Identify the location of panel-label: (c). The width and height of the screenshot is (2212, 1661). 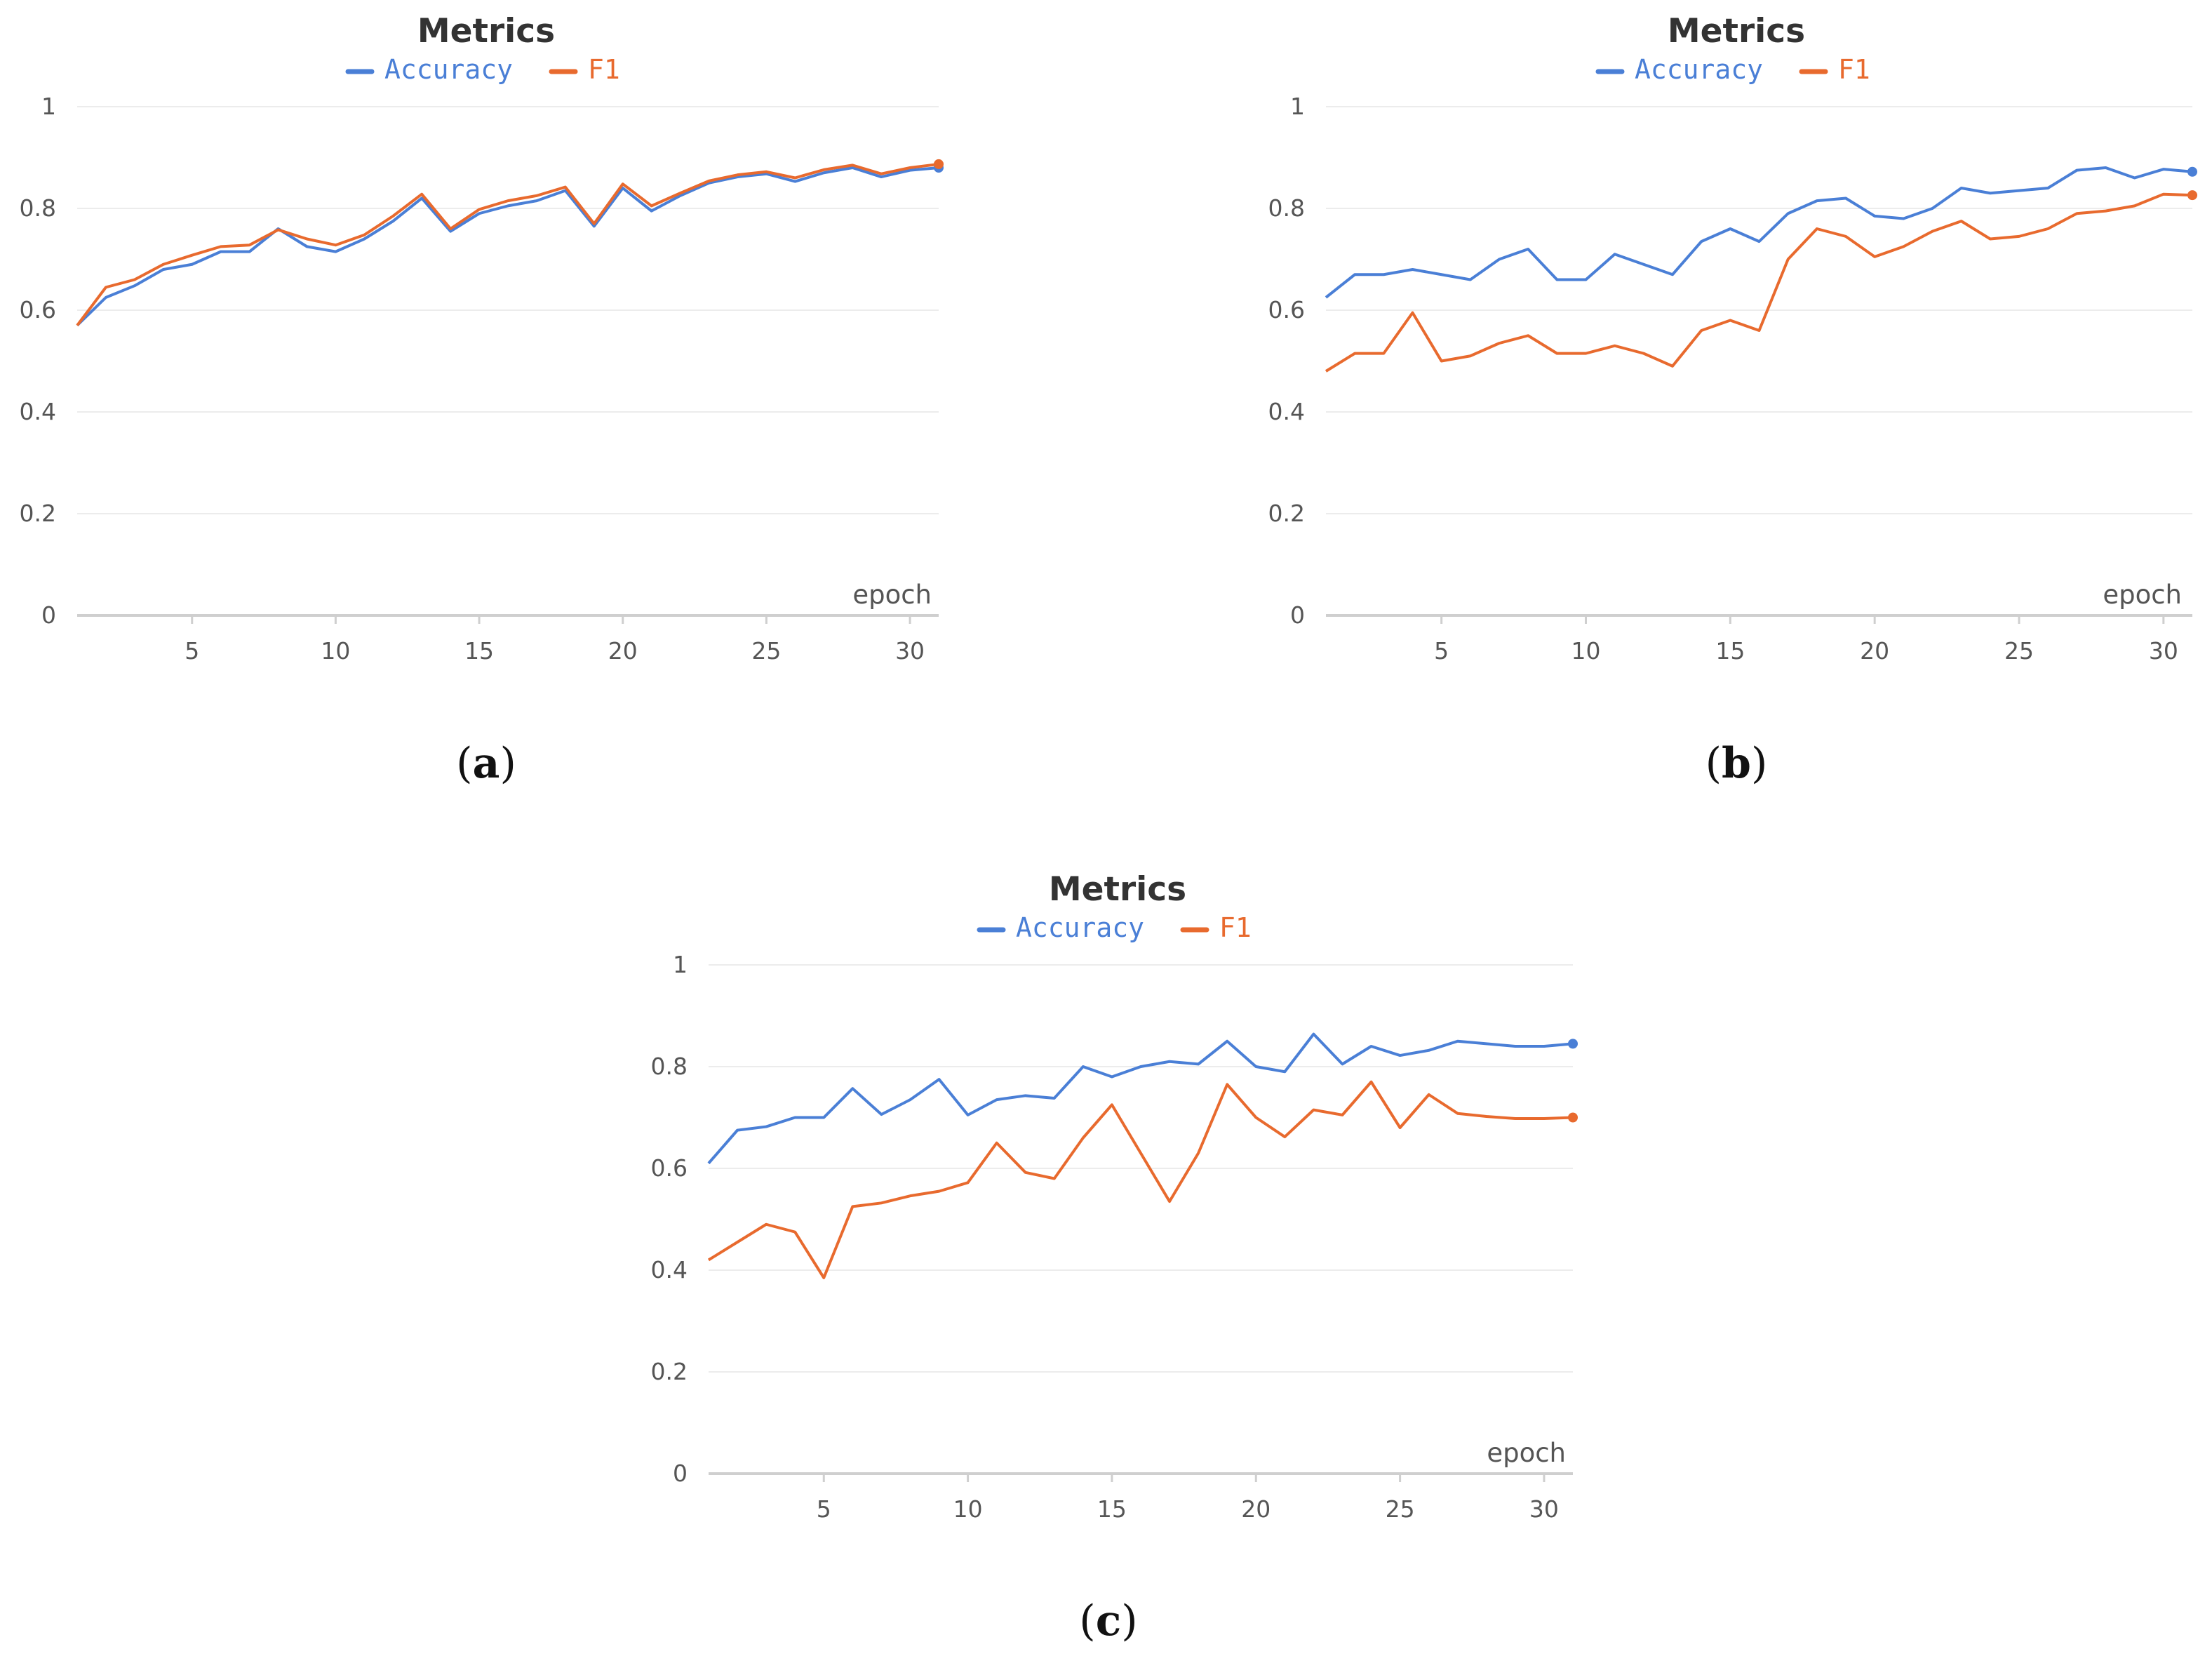
(1108, 1621).